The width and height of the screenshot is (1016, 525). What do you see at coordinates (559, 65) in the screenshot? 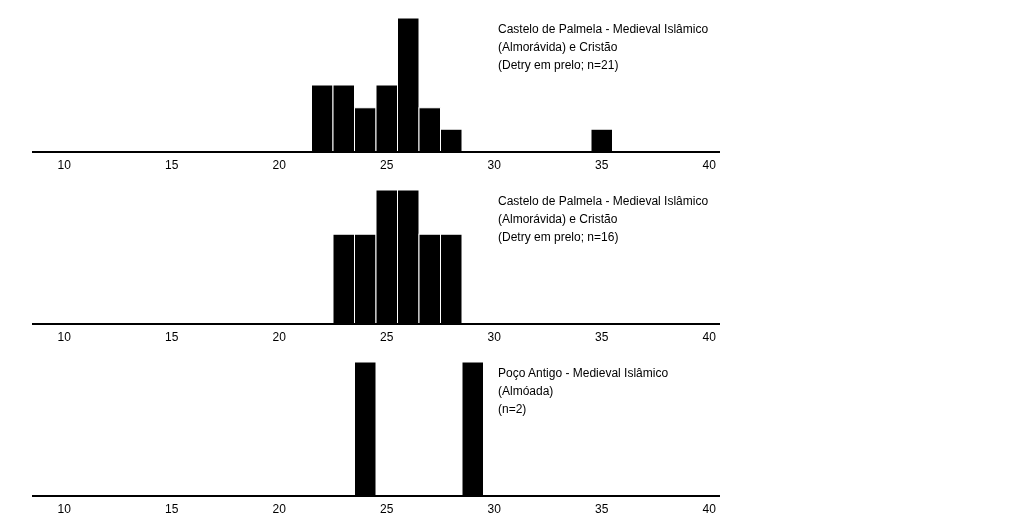
I see `text: (Detry em prelo; n=21)` at bounding box center [559, 65].